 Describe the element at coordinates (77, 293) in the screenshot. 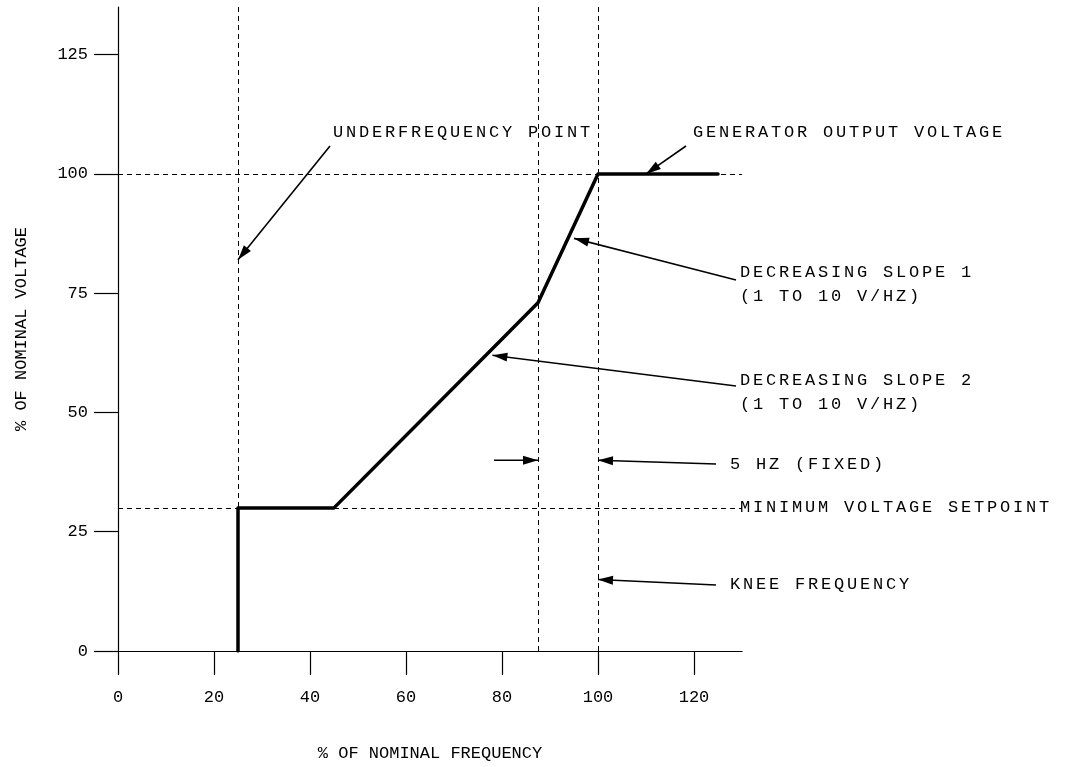

I see `y-tick-label: 75` at that location.